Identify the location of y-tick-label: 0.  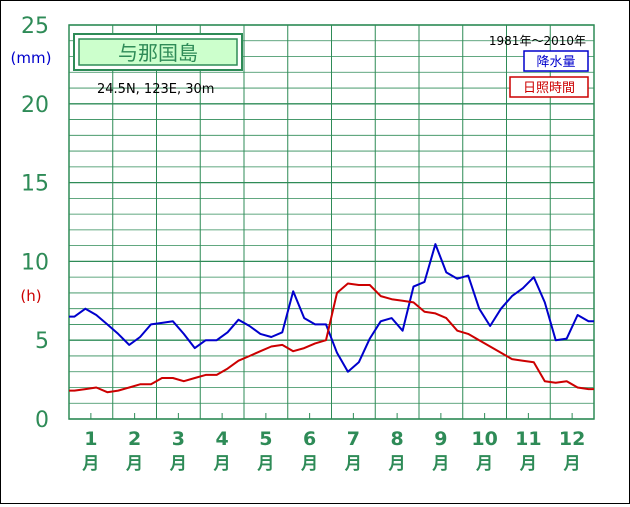
(42, 420).